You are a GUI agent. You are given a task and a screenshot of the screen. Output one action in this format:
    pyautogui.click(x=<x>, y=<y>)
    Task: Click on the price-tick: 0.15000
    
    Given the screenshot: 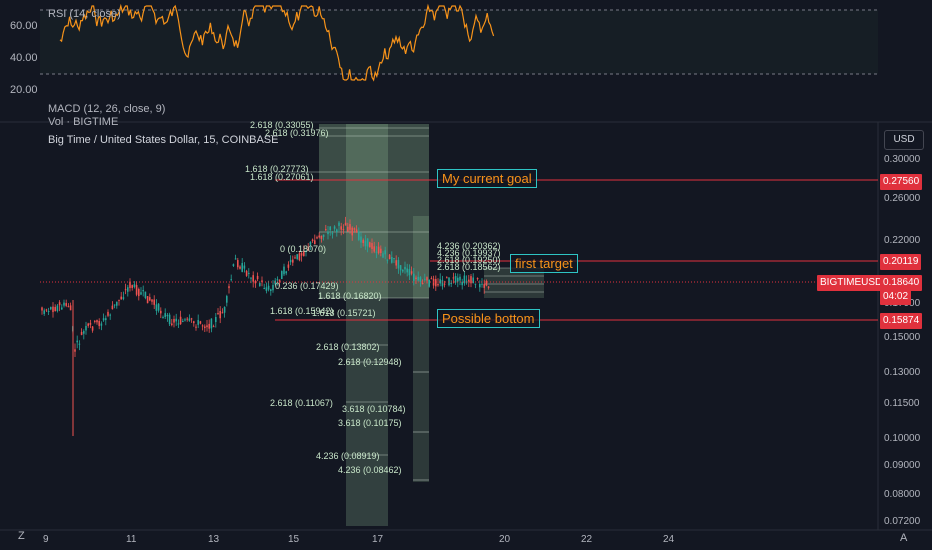 What is the action you would take?
    pyautogui.click(x=902, y=337)
    